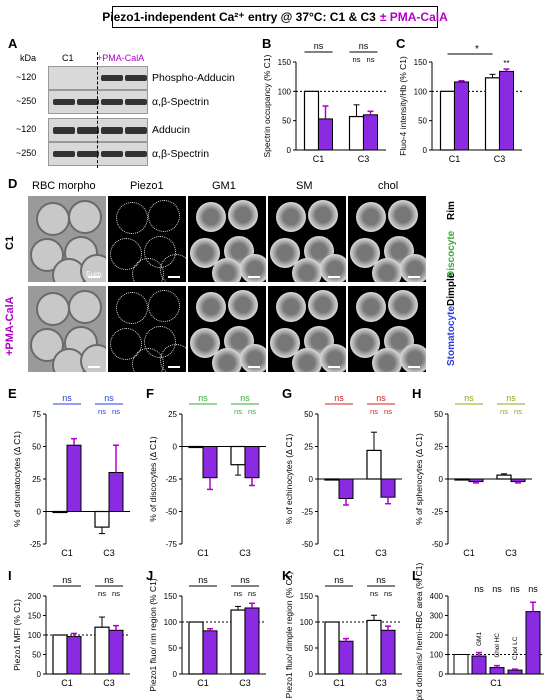 This screenshot has height=700, width=550. I want to click on chart-k-ytick-label-2: 100, so click(307, 622).